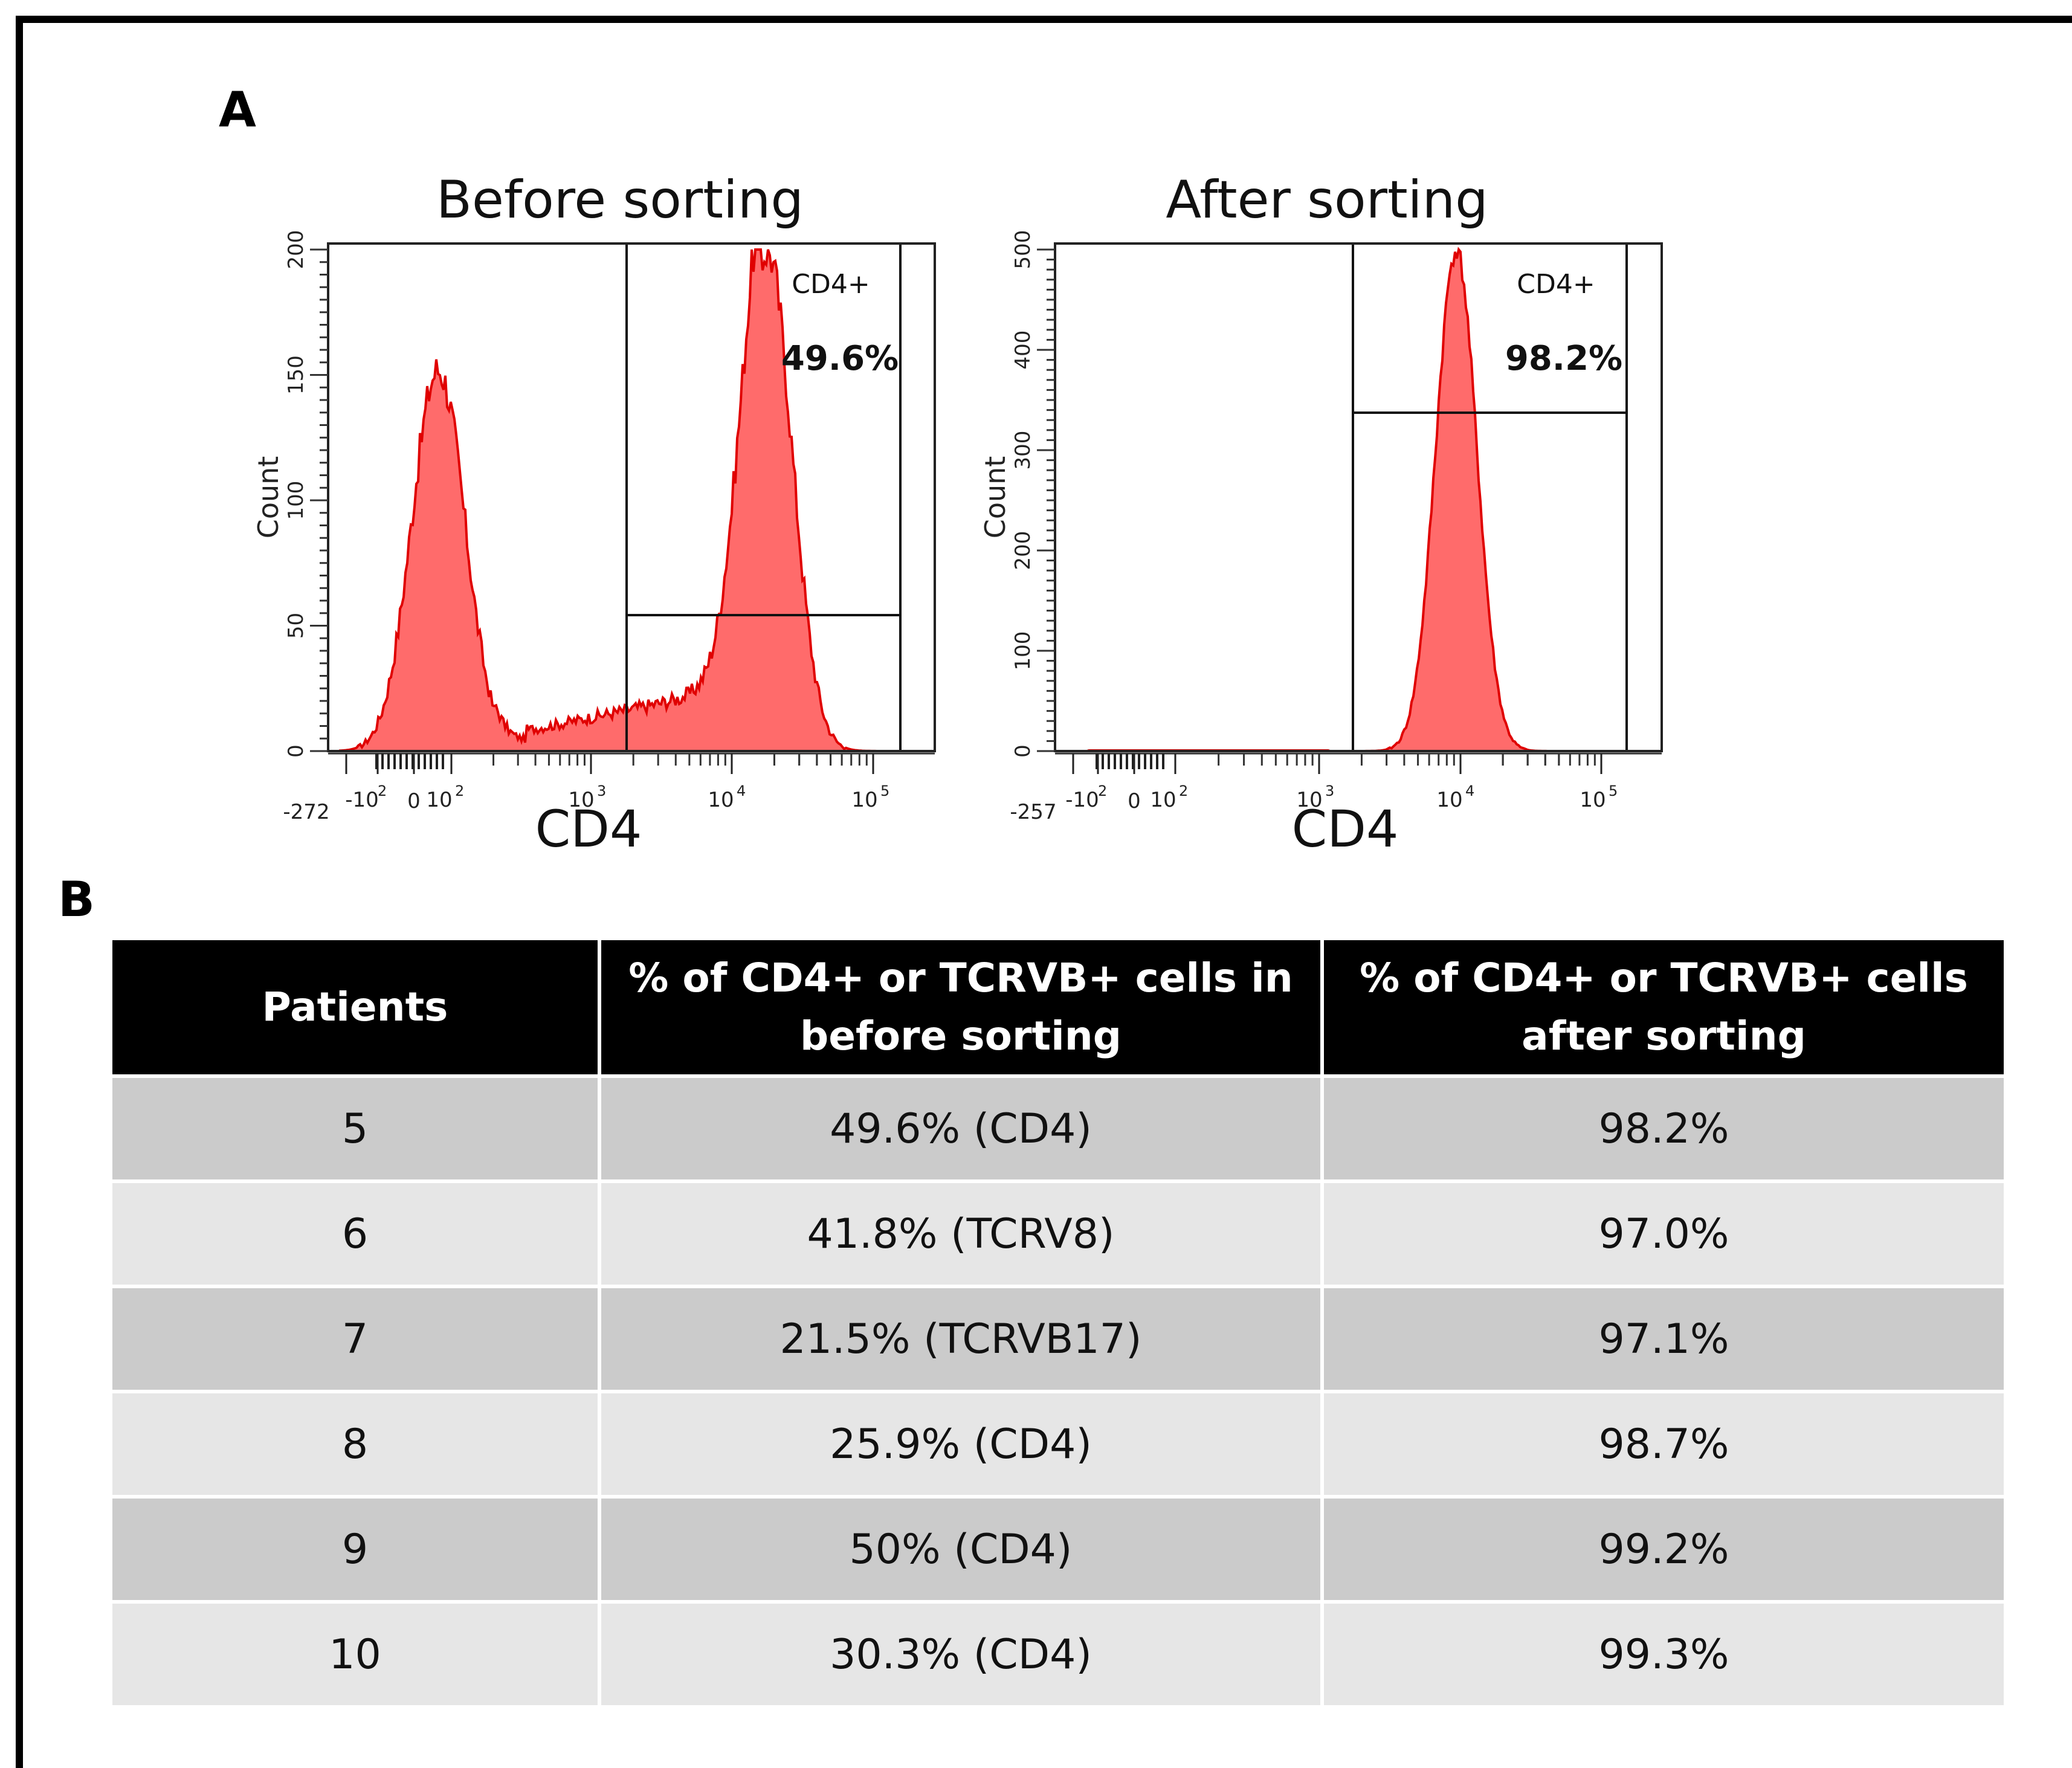 Image resolution: width=2072 pixels, height=1768 pixels. I want to click on cell-after: 97.1%, so click(1663, 1339).